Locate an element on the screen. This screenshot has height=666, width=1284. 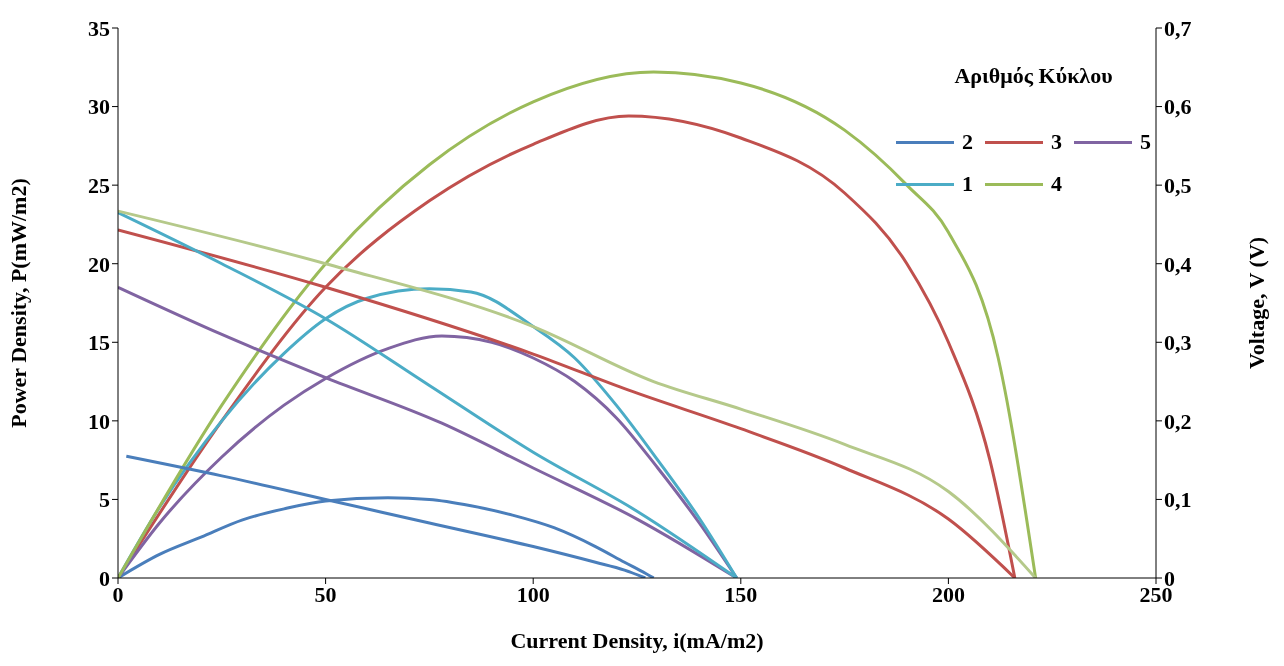
y-tick-label: 15 is located at coordinates (99, 343).